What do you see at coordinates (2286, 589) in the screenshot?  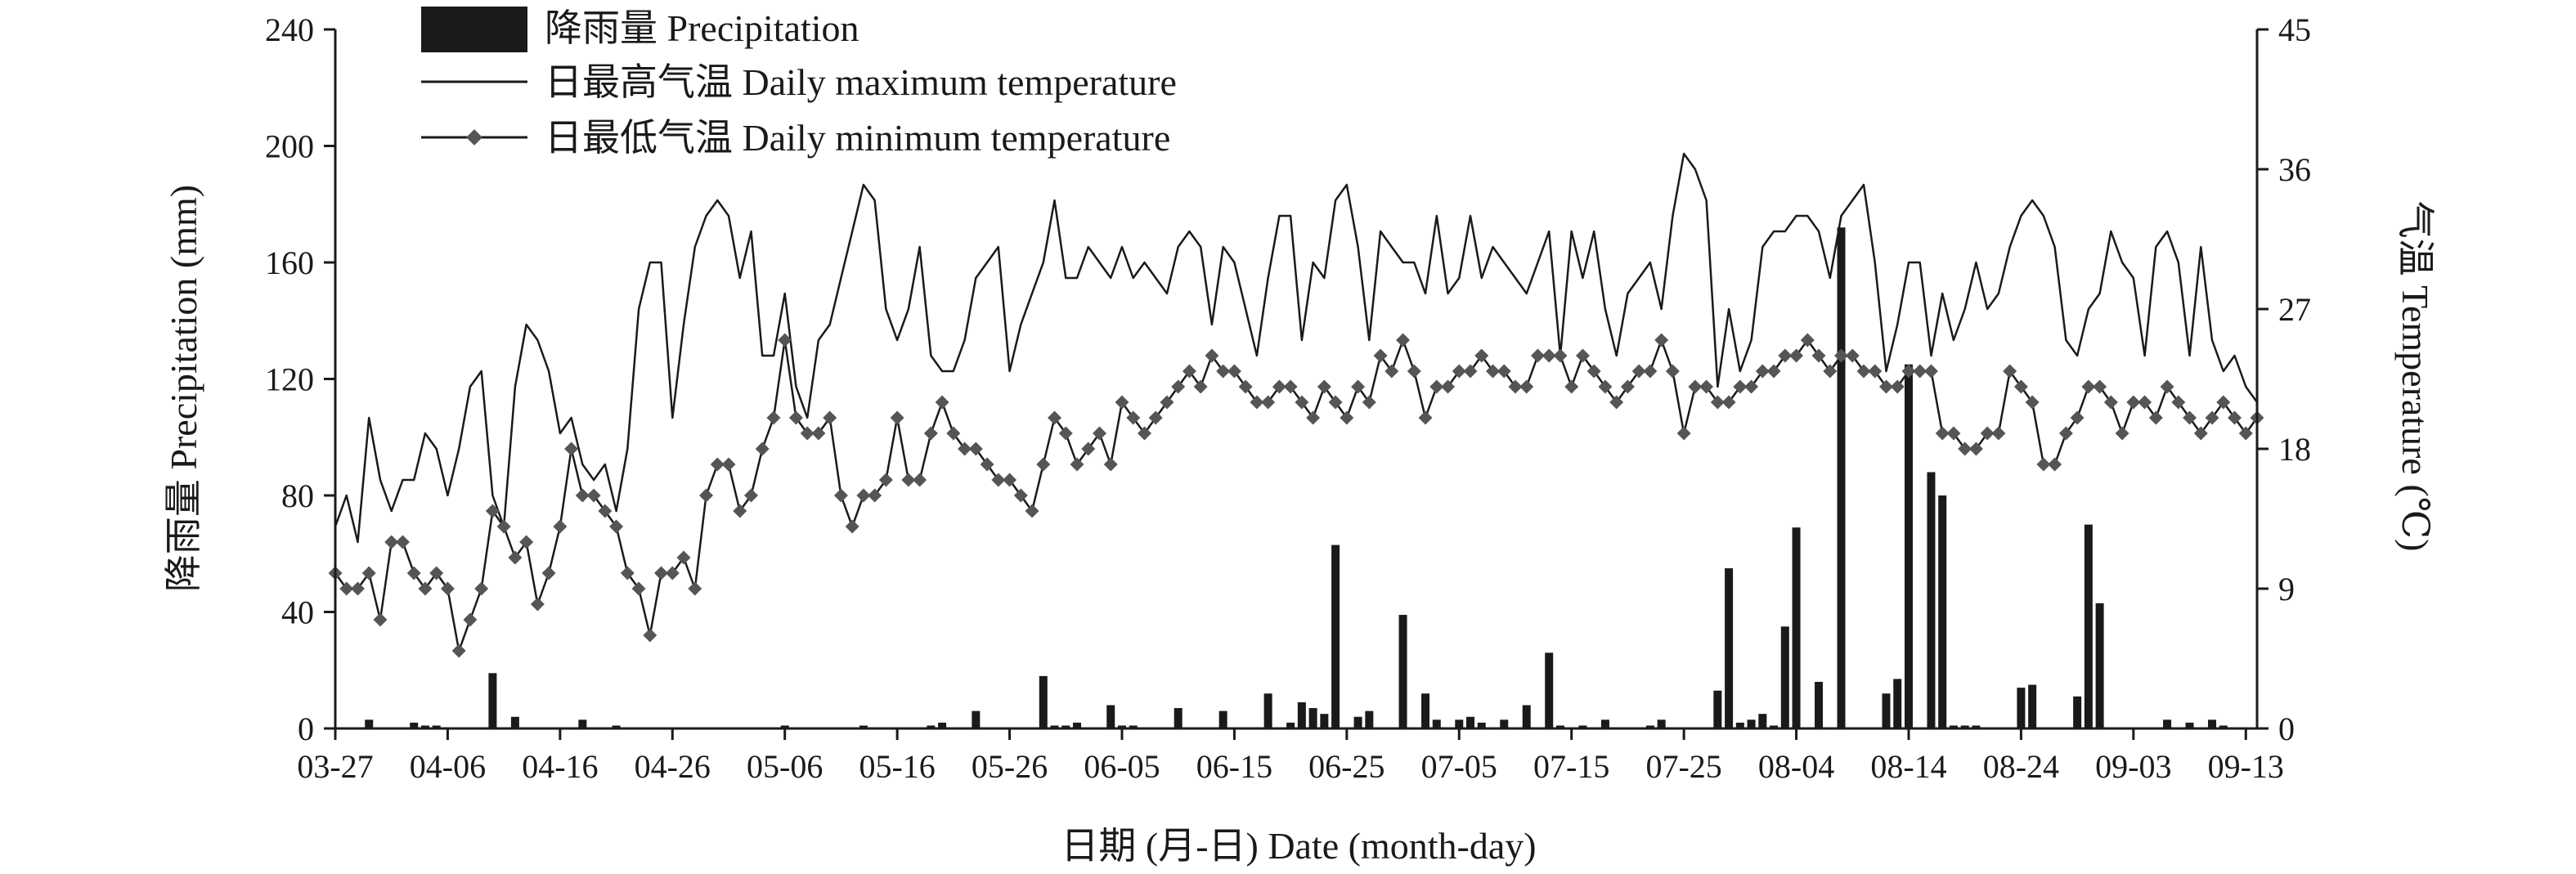 I see `y-right-tick-label: 9` at bounding box center [2286, 589].